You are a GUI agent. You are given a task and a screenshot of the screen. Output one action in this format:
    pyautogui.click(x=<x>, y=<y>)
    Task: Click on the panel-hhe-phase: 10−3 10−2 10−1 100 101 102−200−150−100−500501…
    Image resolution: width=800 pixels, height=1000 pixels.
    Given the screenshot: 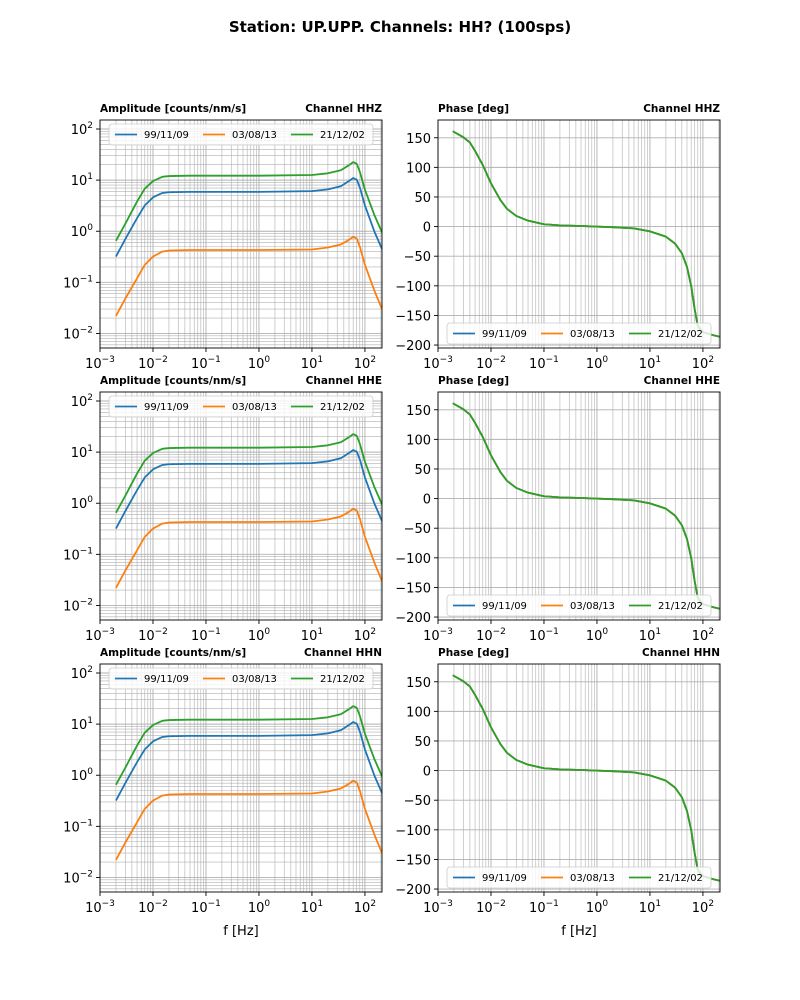 What is the action you would take?
    pyautogui.click(x=558, y=509)
    